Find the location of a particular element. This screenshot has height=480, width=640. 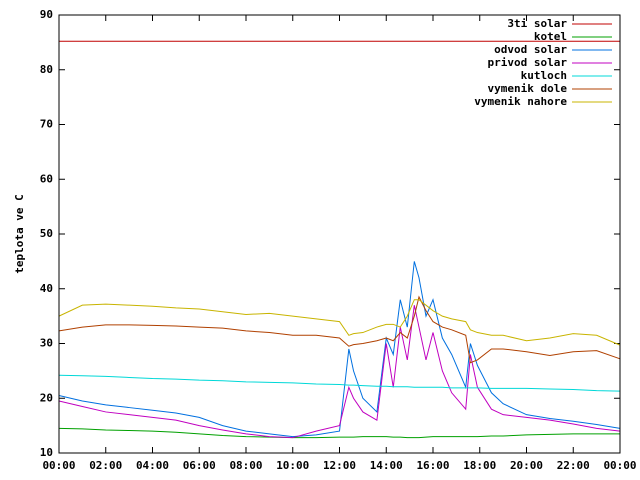

y-tick-label: 40 is located at coordinates (46, 288).